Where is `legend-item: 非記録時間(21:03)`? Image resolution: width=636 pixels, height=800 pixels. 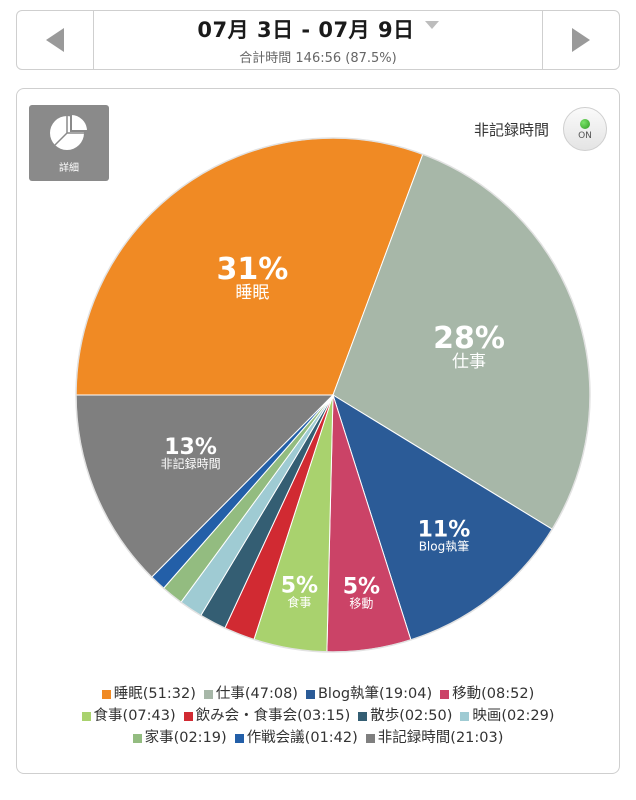
legend-item: 非記録時間(21:03) is located at coordinates (434, 738).